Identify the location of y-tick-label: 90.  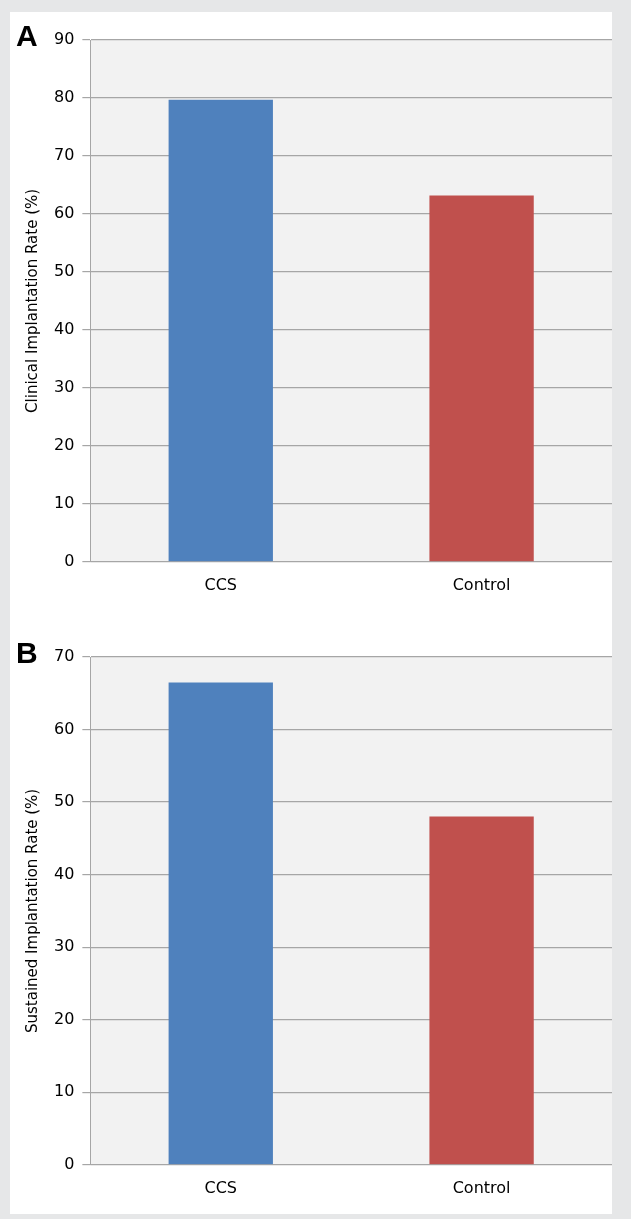
(64, 39).